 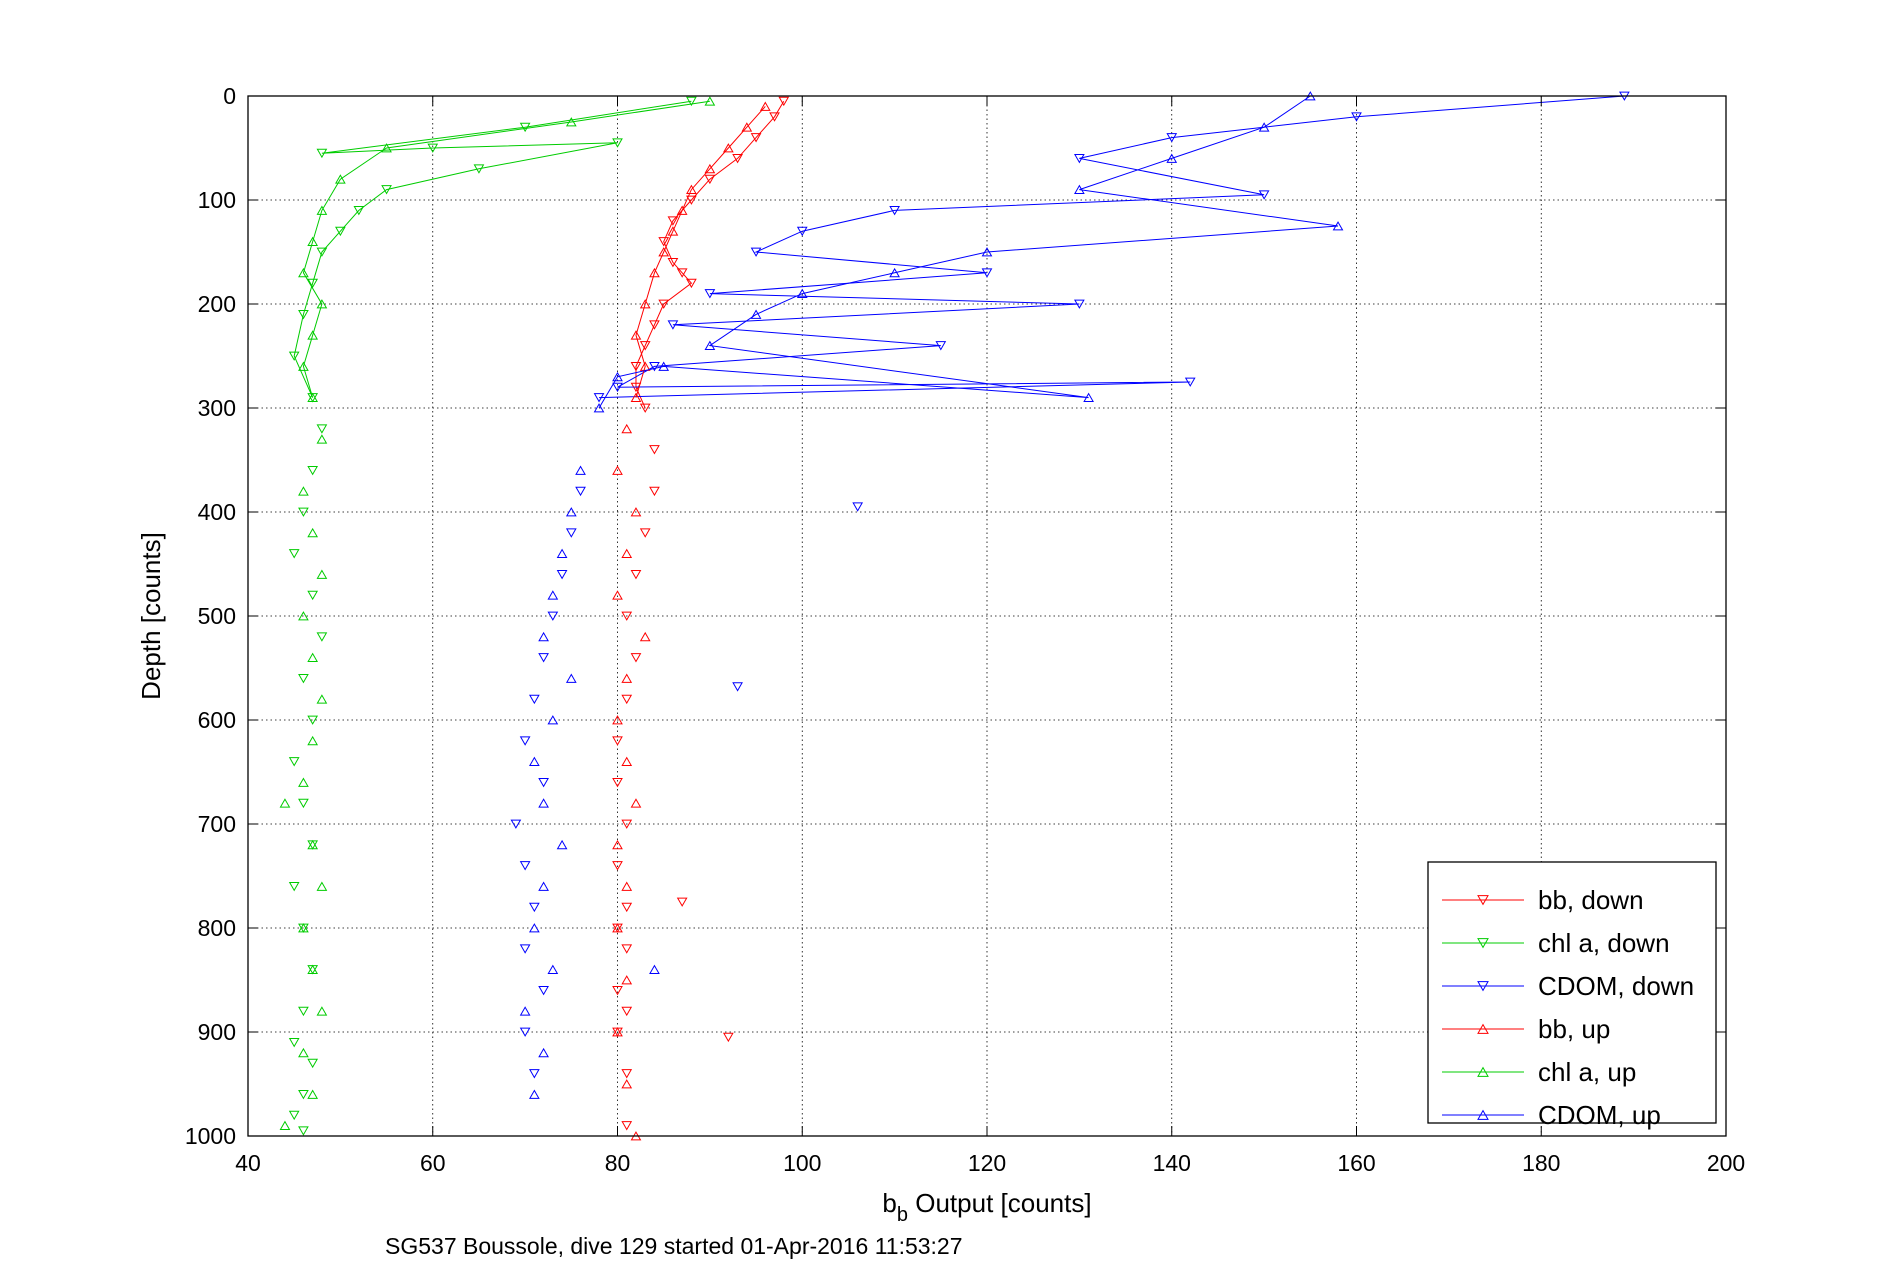 I want to click on legend-label: CDOM, down, so click(x=1616, y=986).